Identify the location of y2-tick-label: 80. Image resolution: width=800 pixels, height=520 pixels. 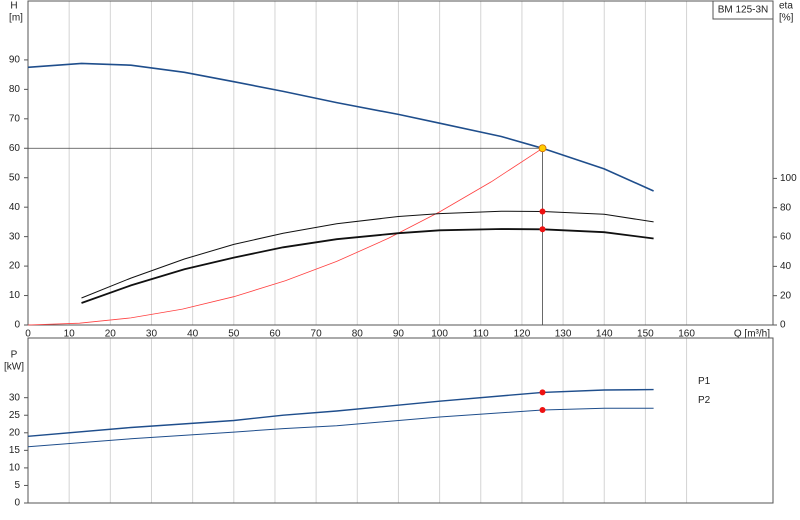
(786, 207).